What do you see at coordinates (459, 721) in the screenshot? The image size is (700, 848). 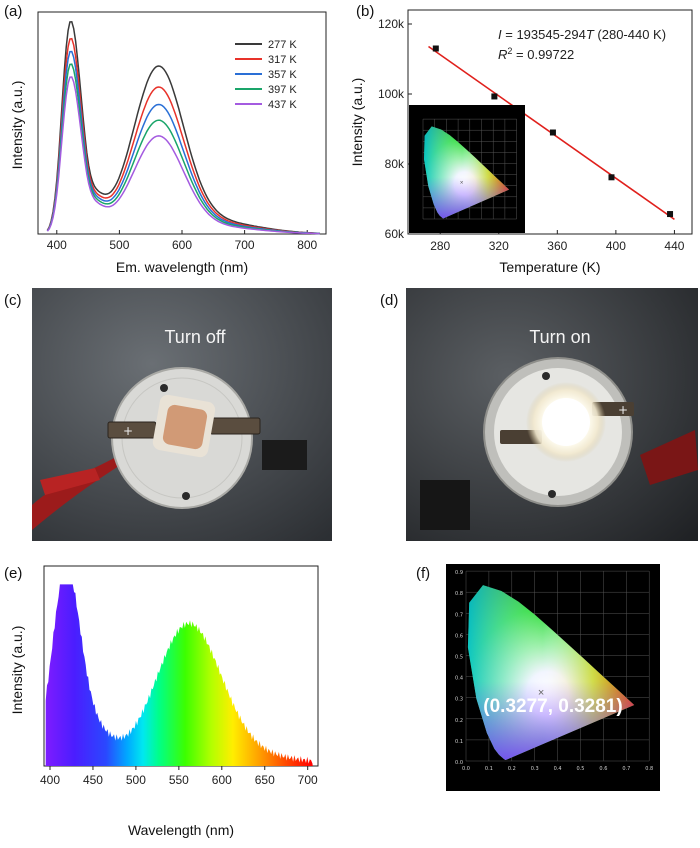 I see `y-tick-label: 0.2` at bounding box center [459, 721].